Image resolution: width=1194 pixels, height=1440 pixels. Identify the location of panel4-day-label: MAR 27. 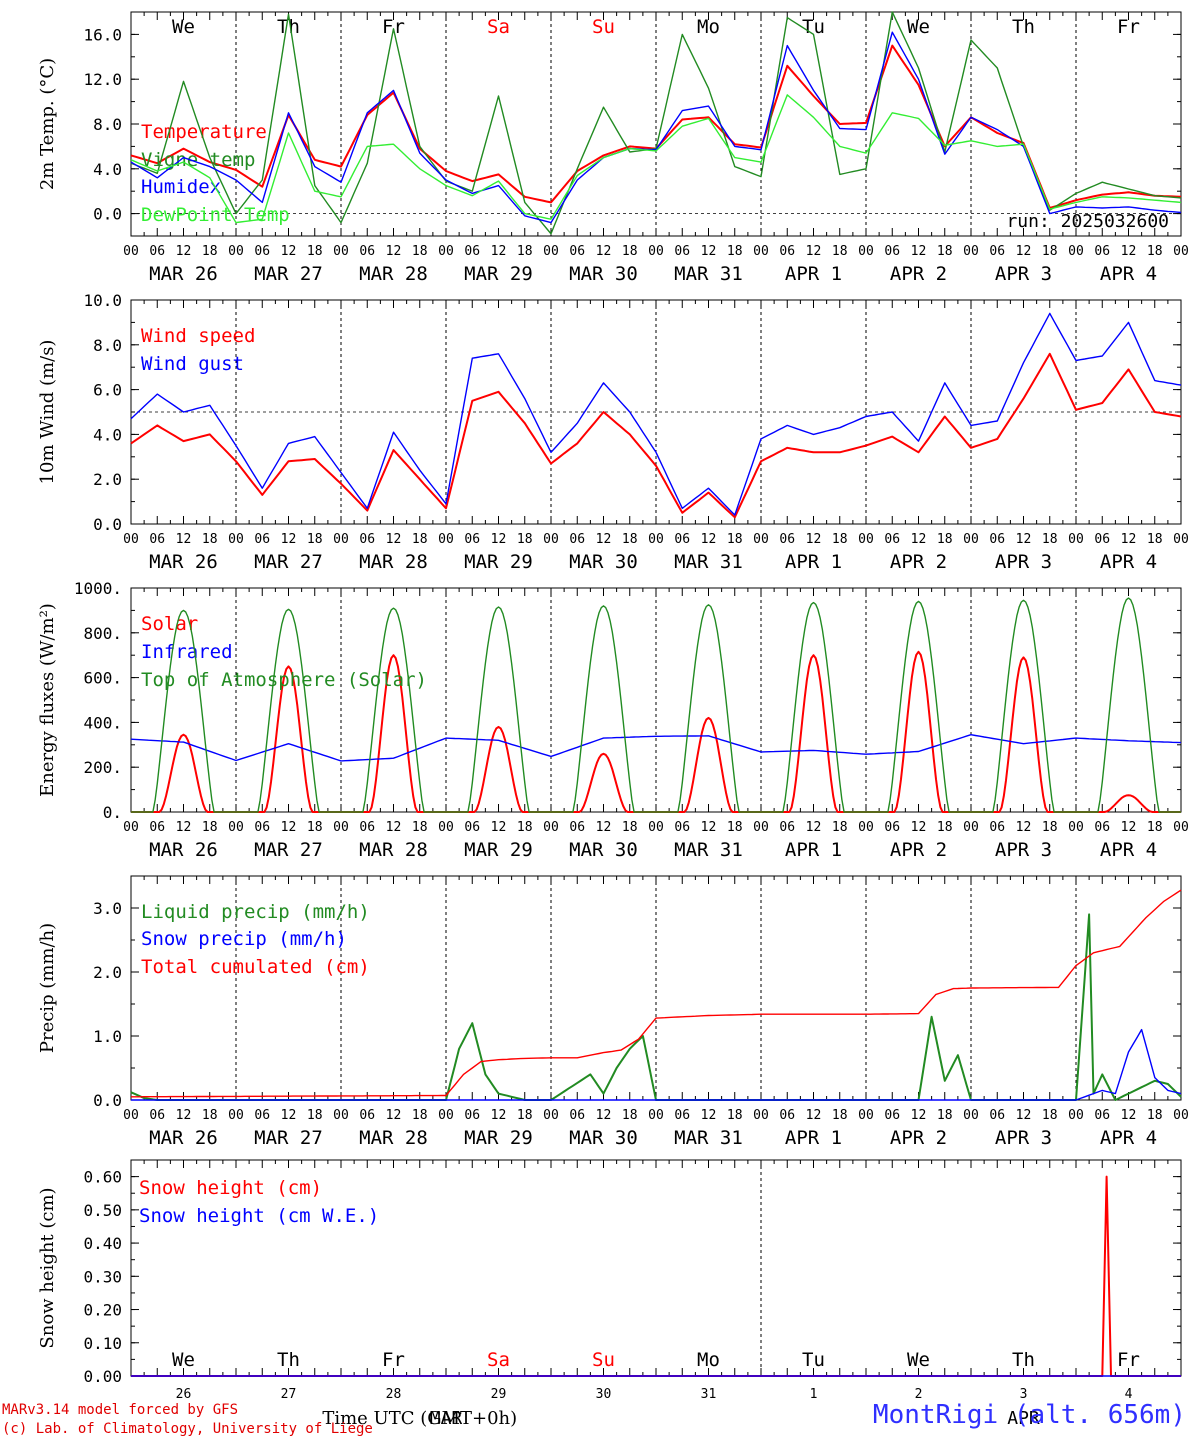
(288, 1138).